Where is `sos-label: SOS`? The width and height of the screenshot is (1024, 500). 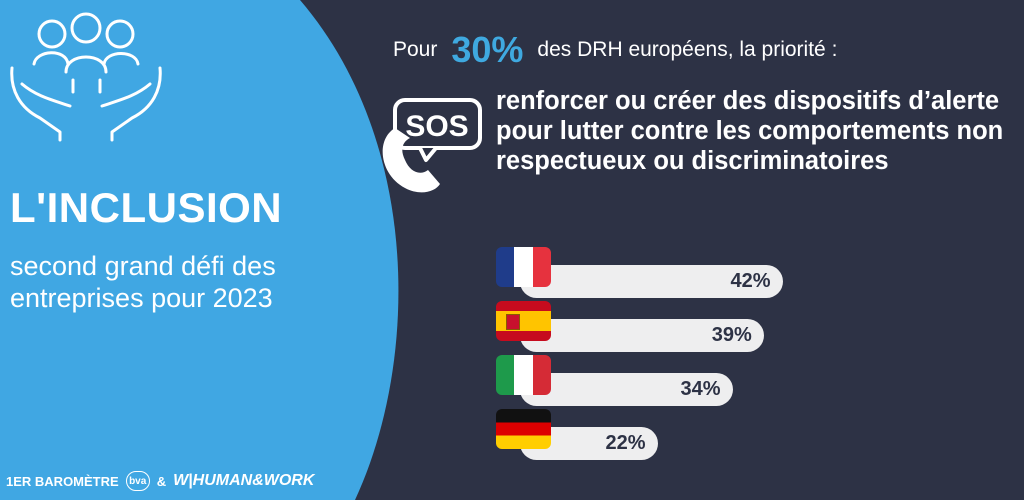
sos-label: SOS is located at coordinates (436, 126).